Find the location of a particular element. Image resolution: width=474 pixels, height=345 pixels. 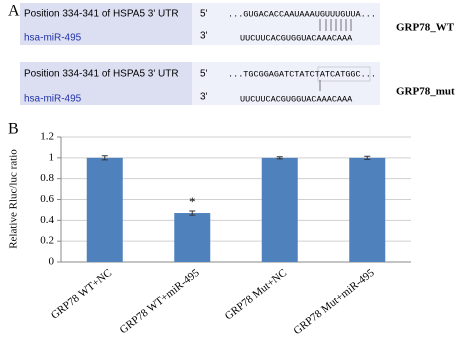

y-tick-label: 1 is located at coordinates (52, 157).